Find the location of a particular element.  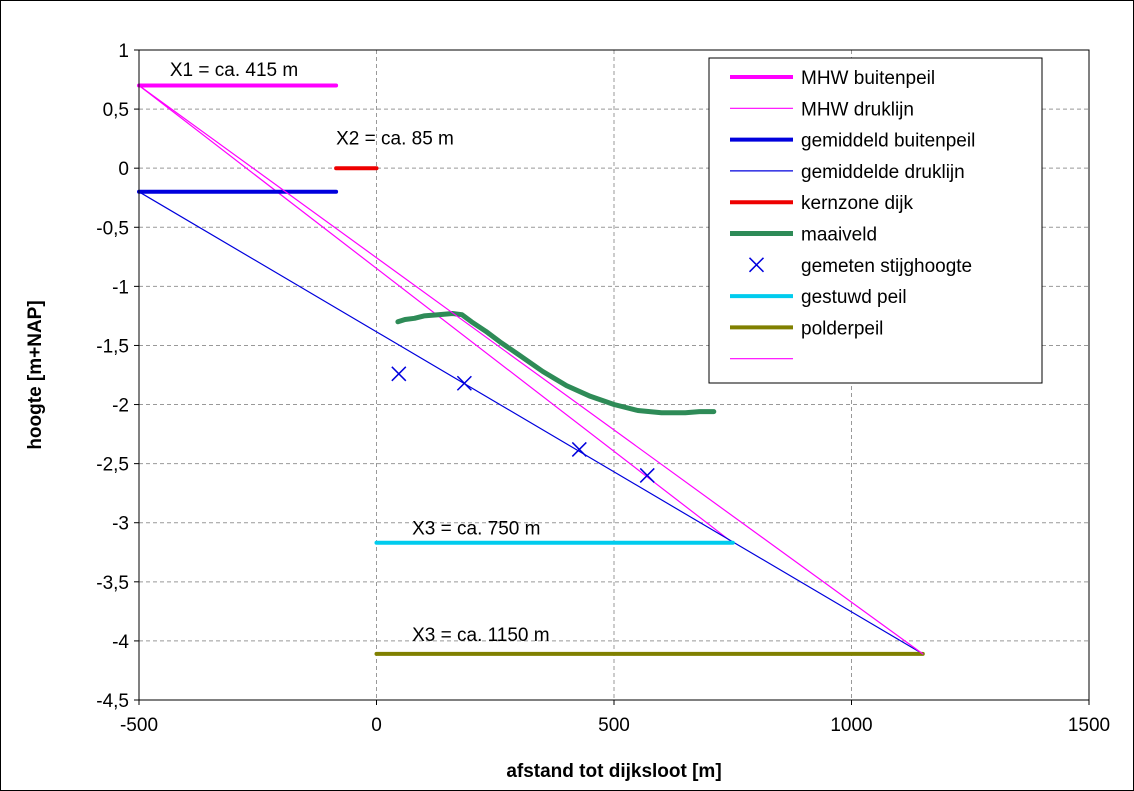

annotation-label: X3 = ca. 1150 m is located at coordinates (480, 635).